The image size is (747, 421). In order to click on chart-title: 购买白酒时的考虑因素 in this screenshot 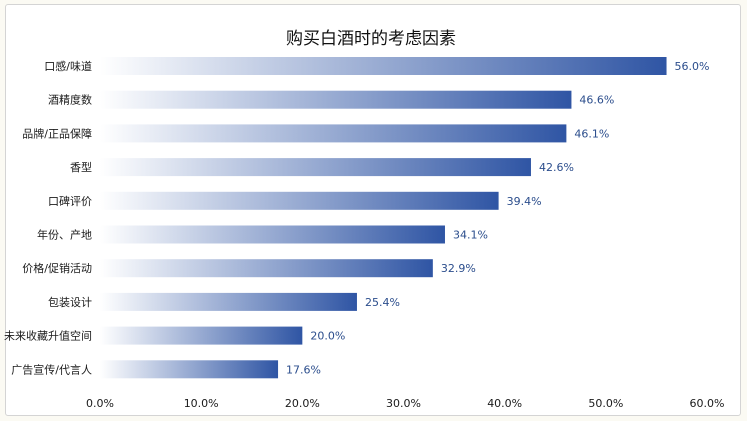, I will do `click(371, 39)`.